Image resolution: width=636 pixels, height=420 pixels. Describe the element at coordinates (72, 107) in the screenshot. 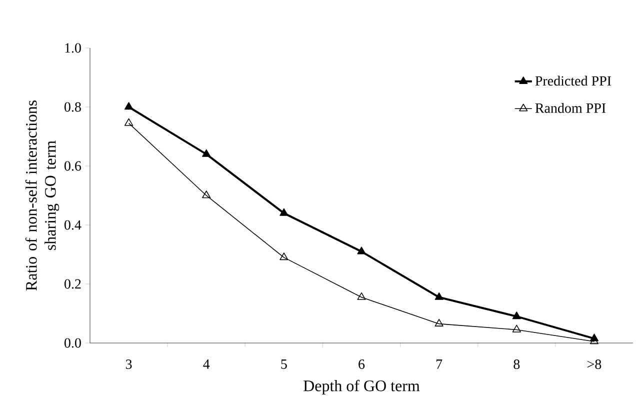

I see `y-tick-label: 0.8` at that location.